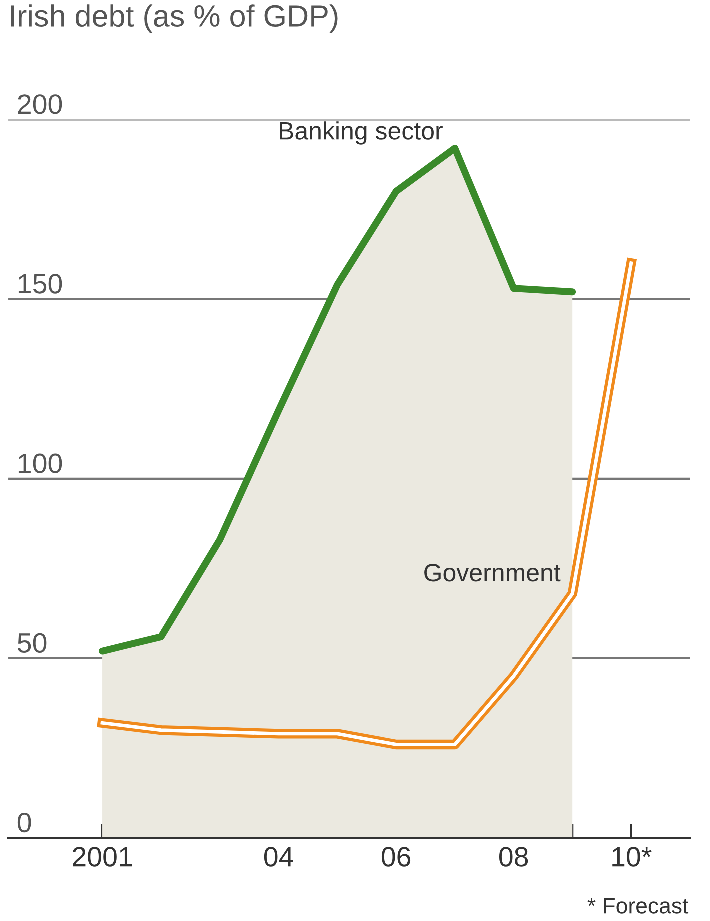  Describe the element at coordinates (32, 643) in the screenshot. I see `y-tick-label: 50` at that location.